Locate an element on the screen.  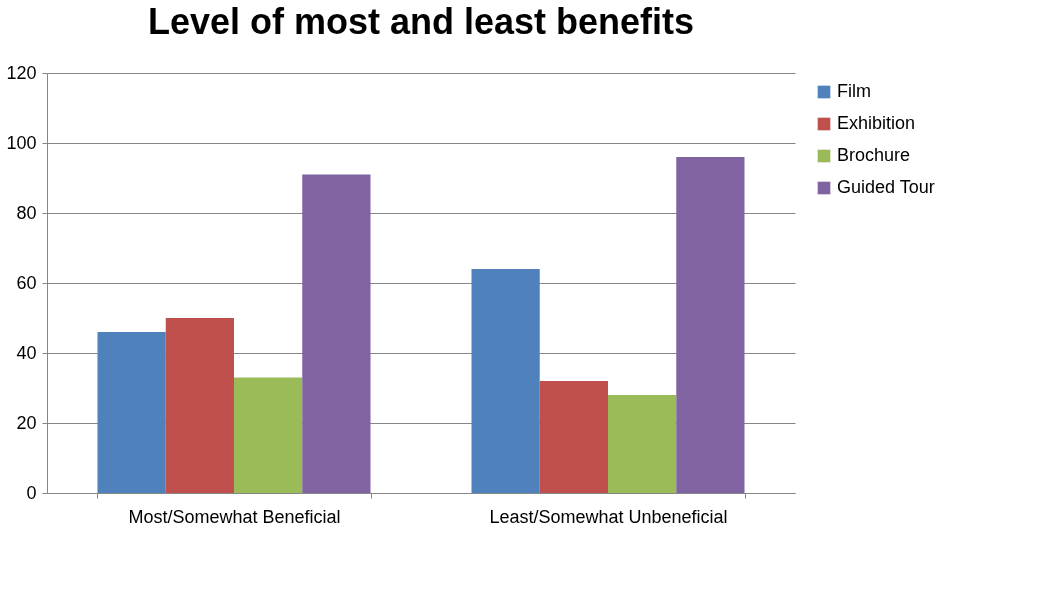
x-tick-label: Least/Somewhat Unbeneficial is located at coordinates (608, 516).